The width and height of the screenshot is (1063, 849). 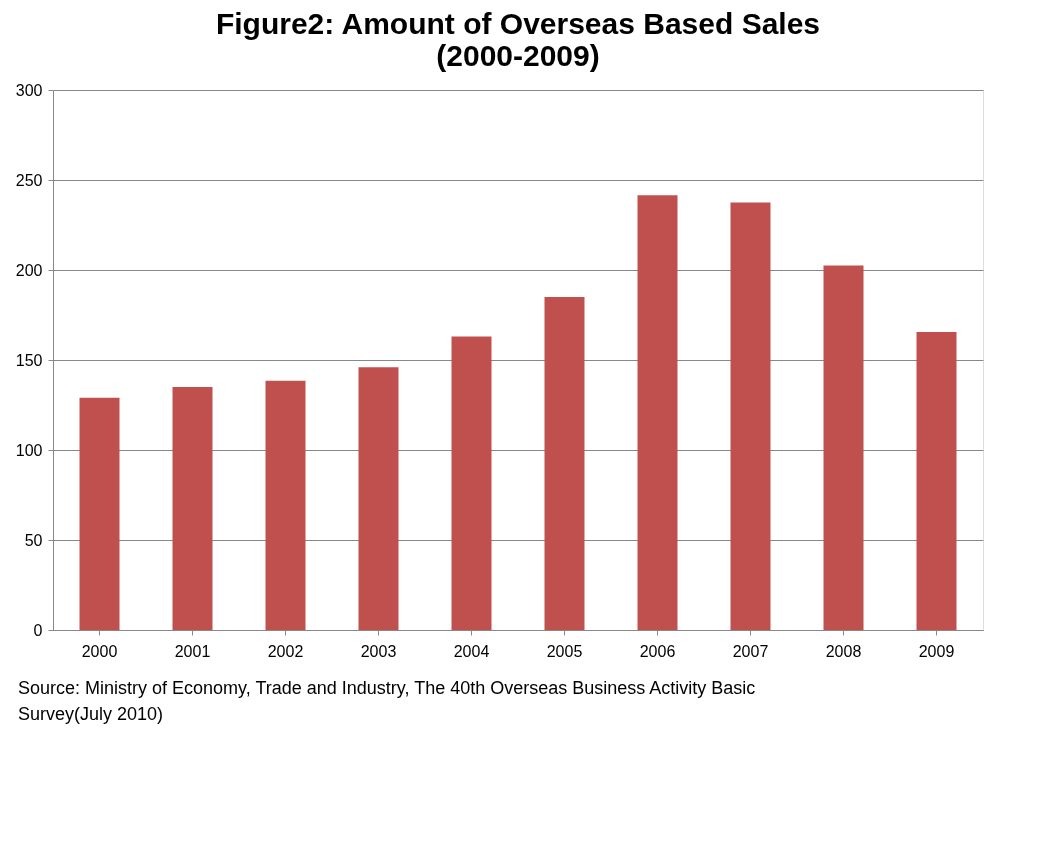 What do you see at coordinates (192, 651) in the screenshot?
I see `x-tick-label: 2001` at bounding box center [192, 651].